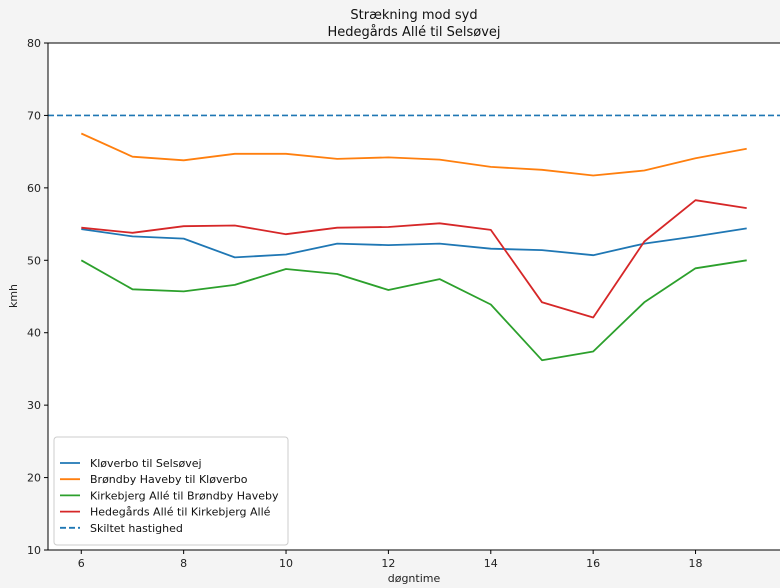  What do you see at coordinates (34, 405) in the screenshot?
I see `y-tick-label: 30` at bounding box center [34, 405].